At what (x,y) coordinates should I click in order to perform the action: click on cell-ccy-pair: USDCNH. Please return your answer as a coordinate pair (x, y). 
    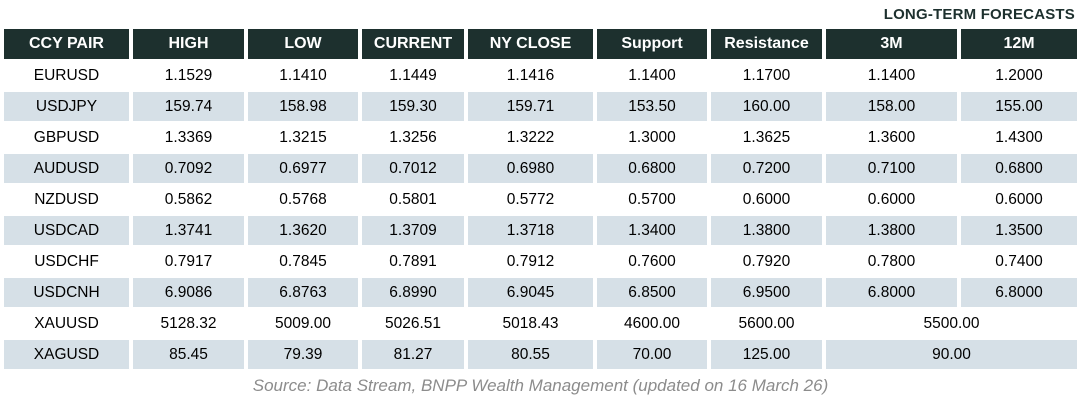
    Looking at the image, I should click on (66, 292).